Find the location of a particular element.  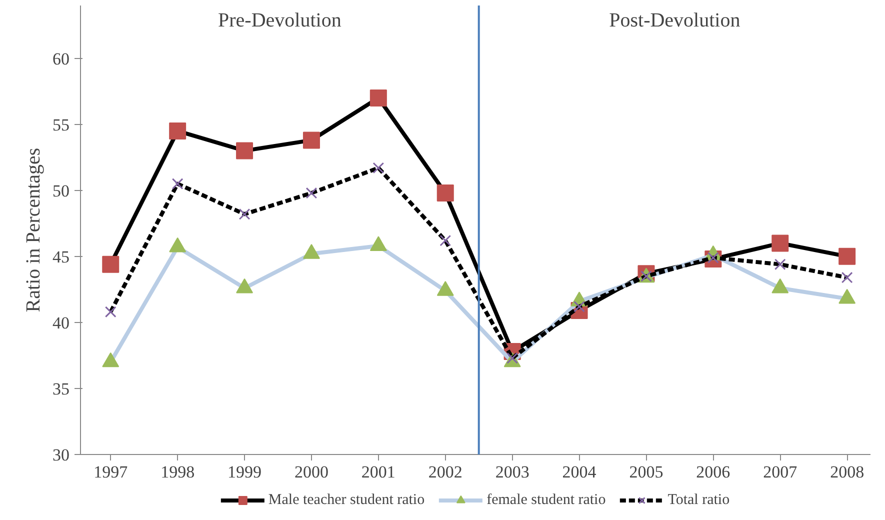

x-tick-label: 2006 is located at coordinates (713, 472).